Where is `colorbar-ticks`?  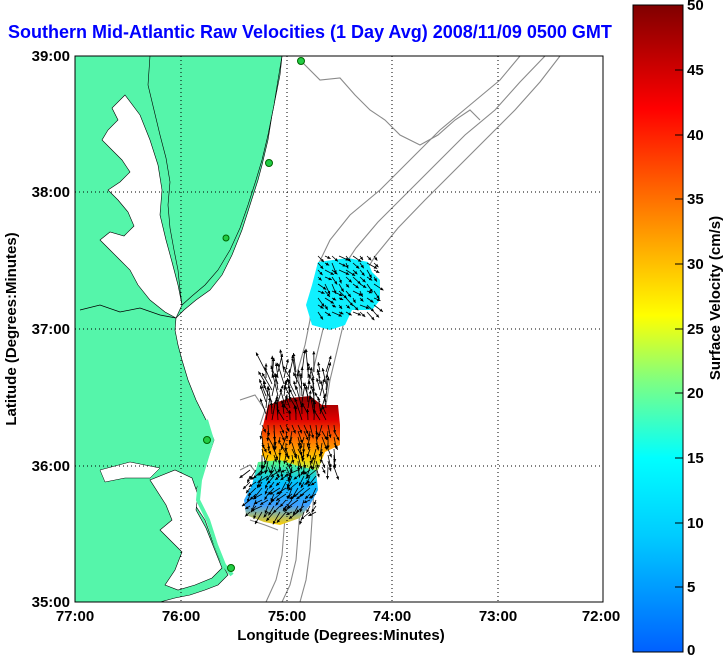
colorbar-ticks is located at coordinates (679, 328).